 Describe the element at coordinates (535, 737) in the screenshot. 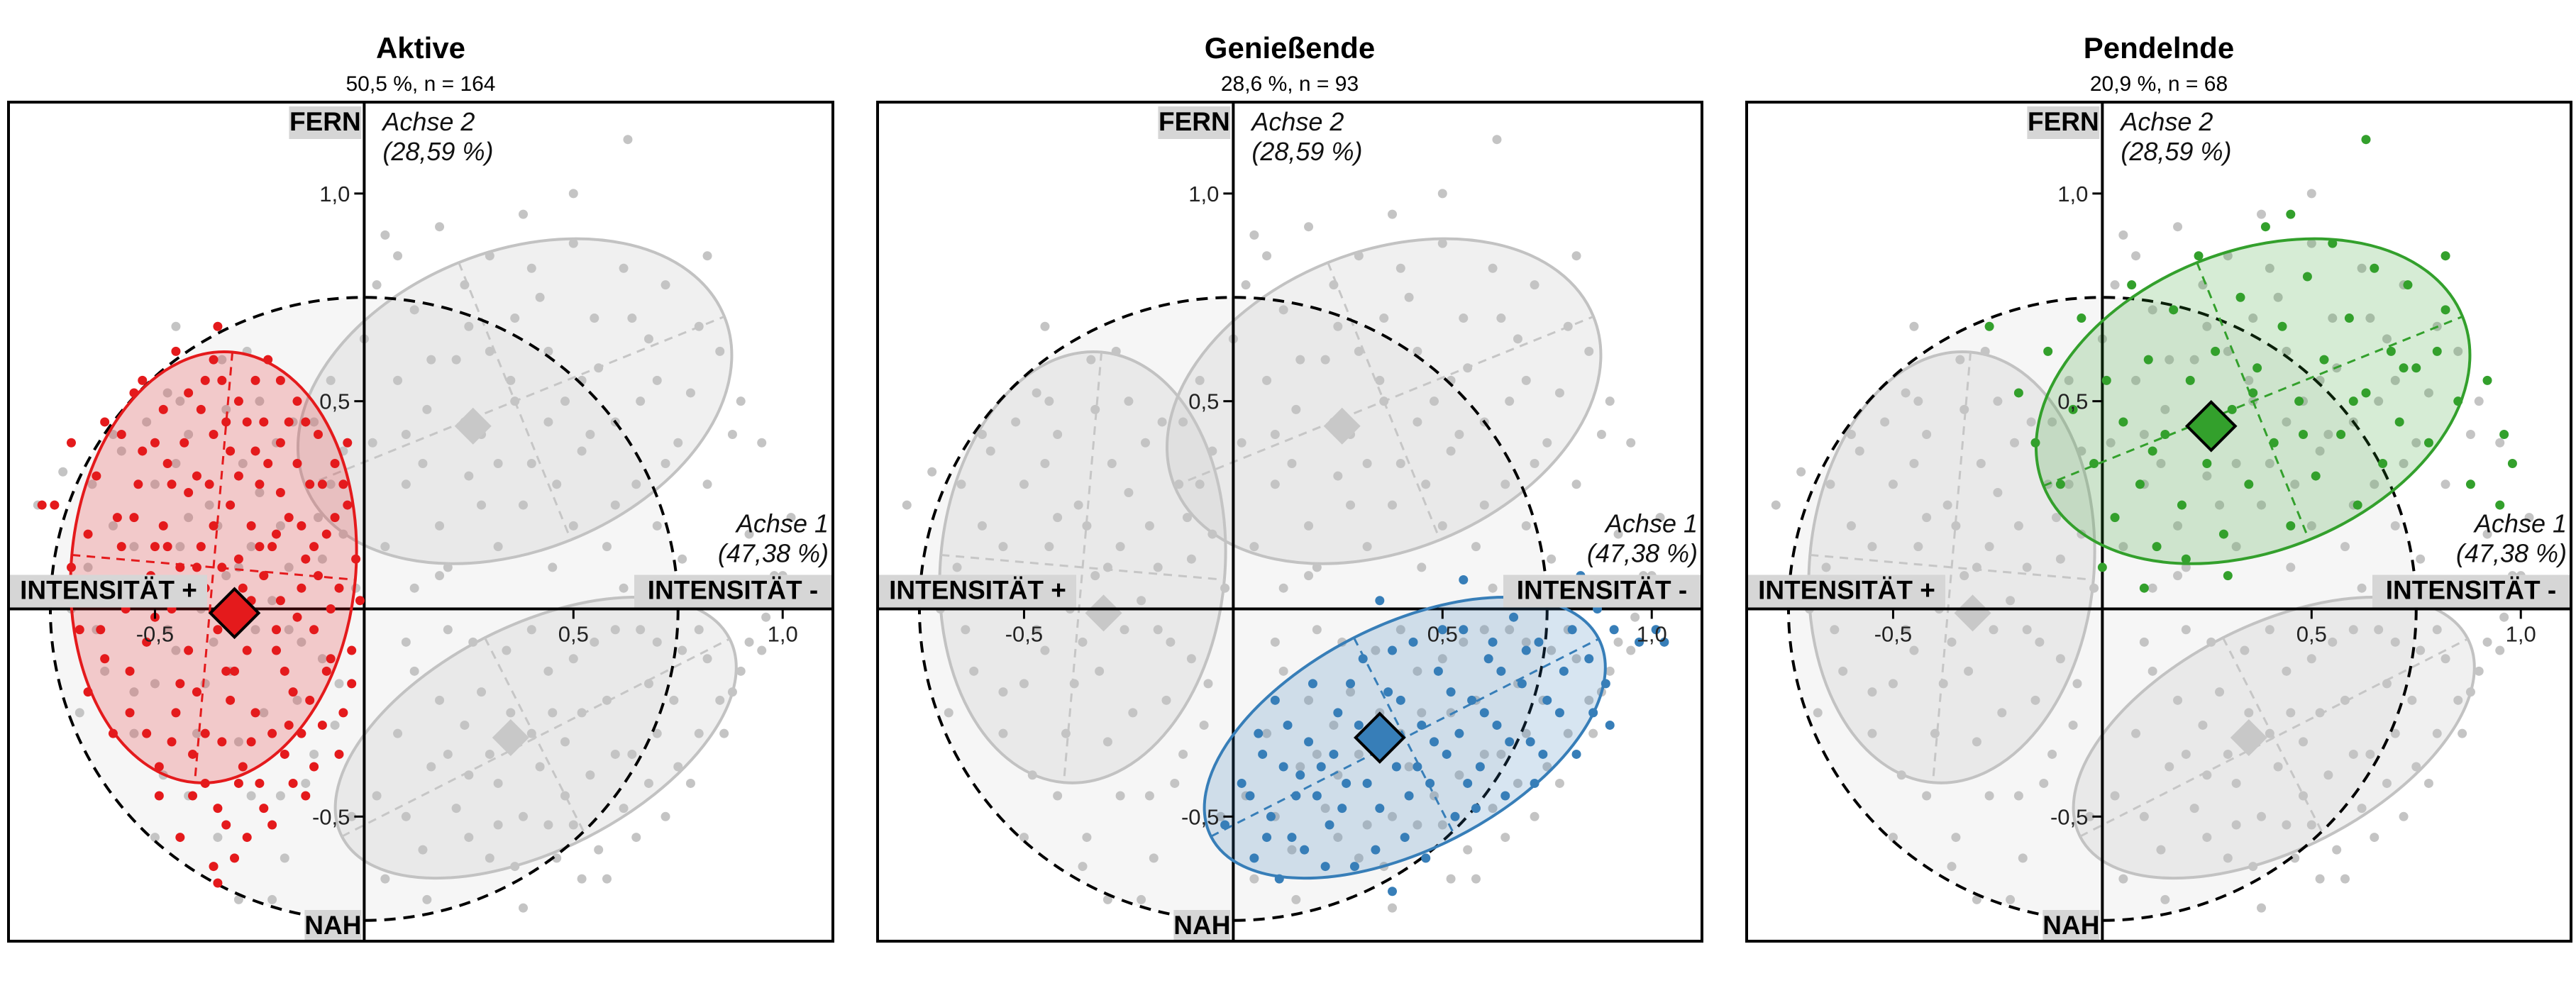

I see `grey-ellipse` at that location.